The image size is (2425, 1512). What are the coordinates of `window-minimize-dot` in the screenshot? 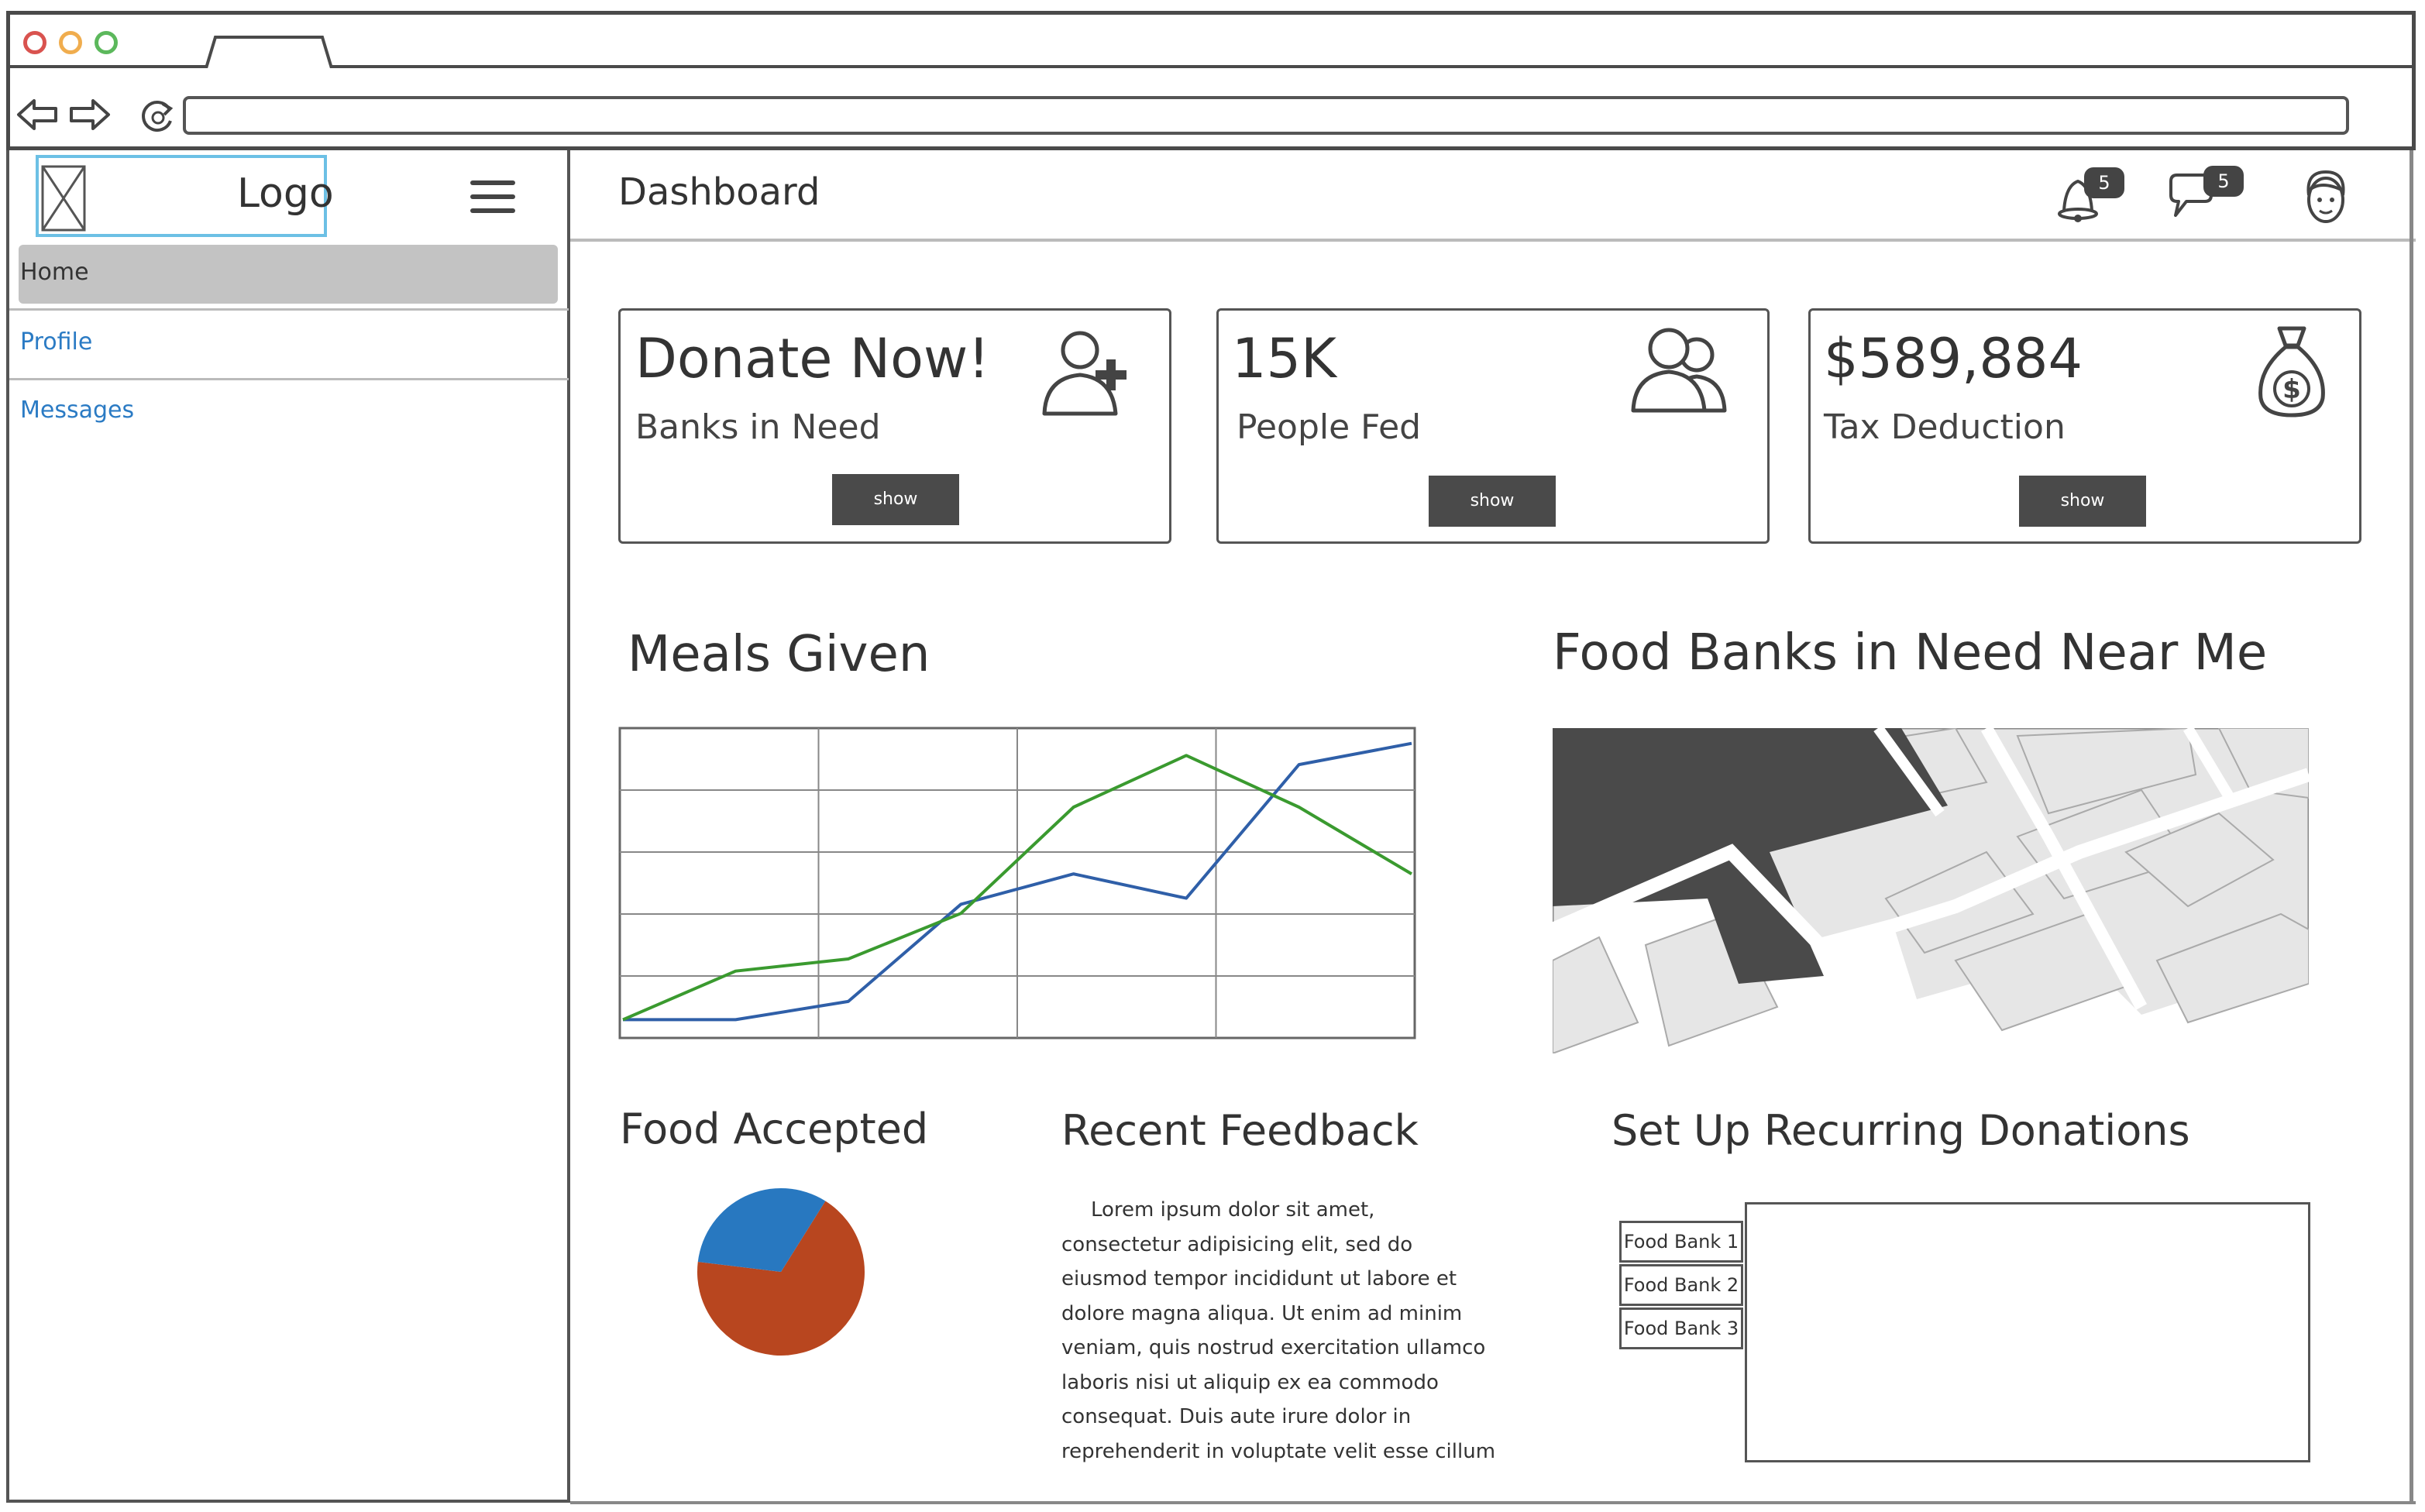 It's located at (70, 42).